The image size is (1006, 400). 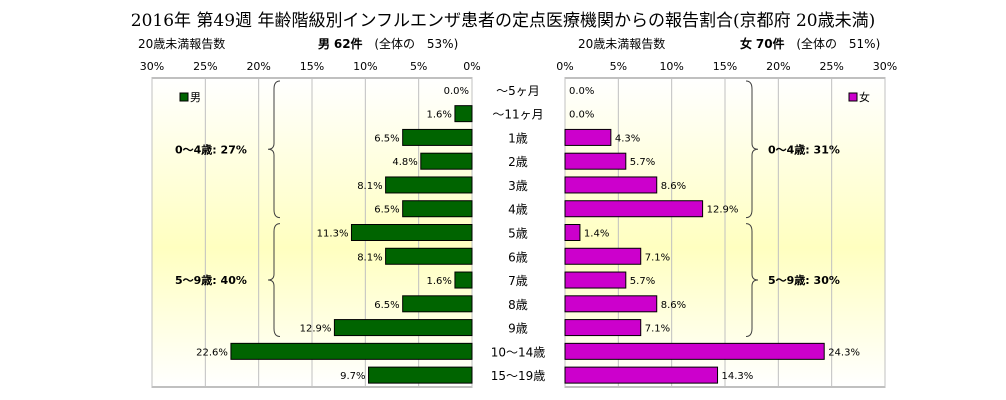 I want to click on category-label: ～5ヶ月, so click(x=518, y=91).